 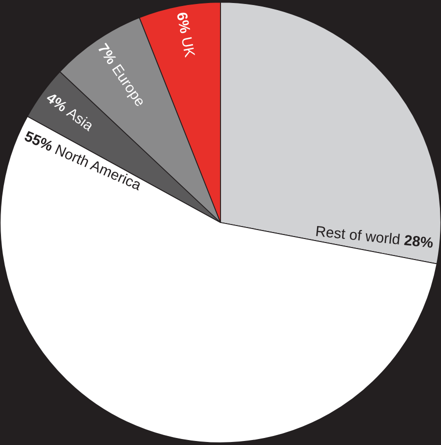 What do you see at coordinates (39, 141) in the screenshot?
I see `data-label: 55%` at bounding box center [39, 141].